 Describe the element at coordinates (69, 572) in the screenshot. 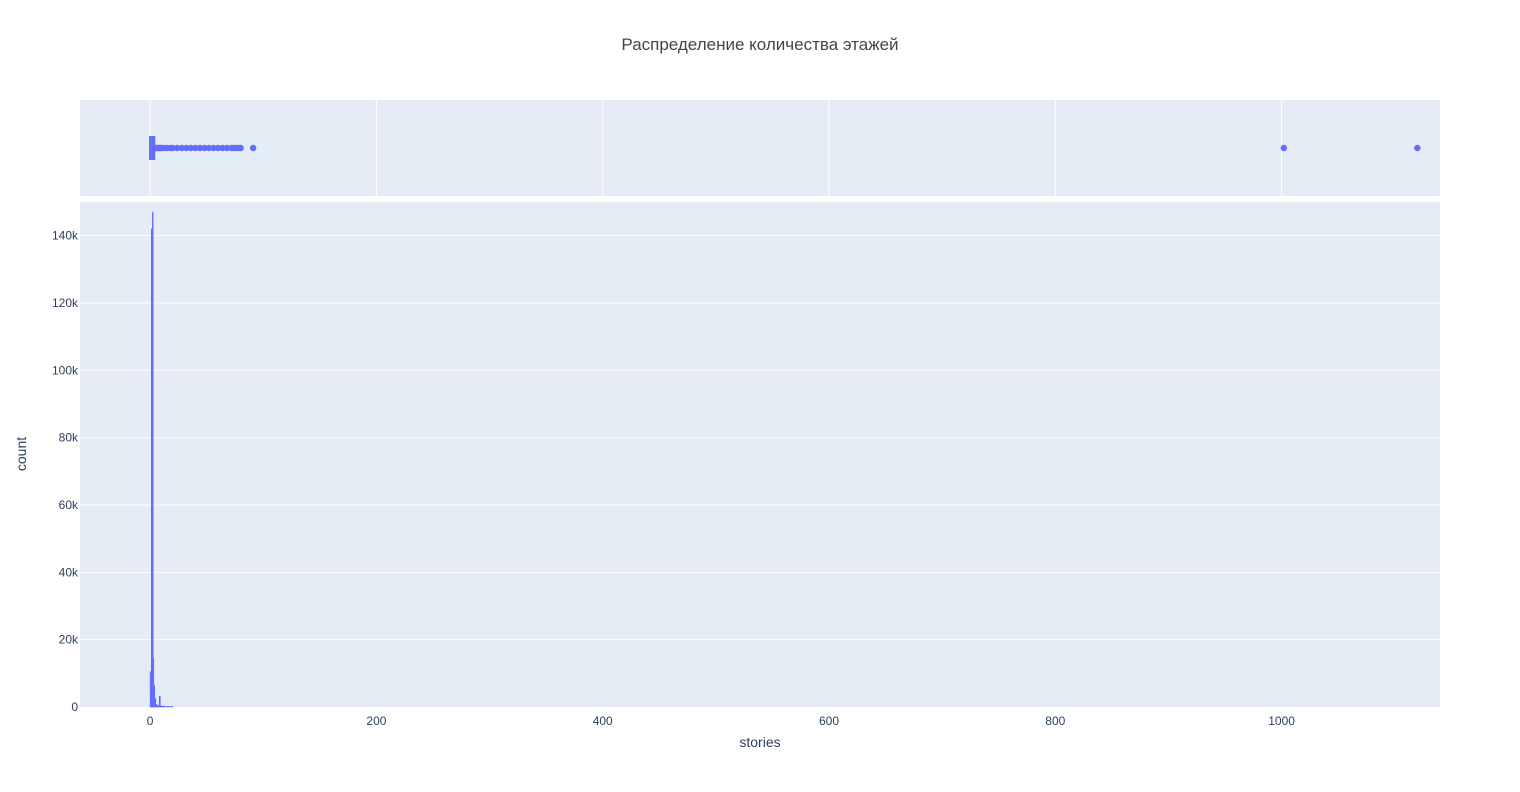

I see `y-tick-label: 40k` at that location.